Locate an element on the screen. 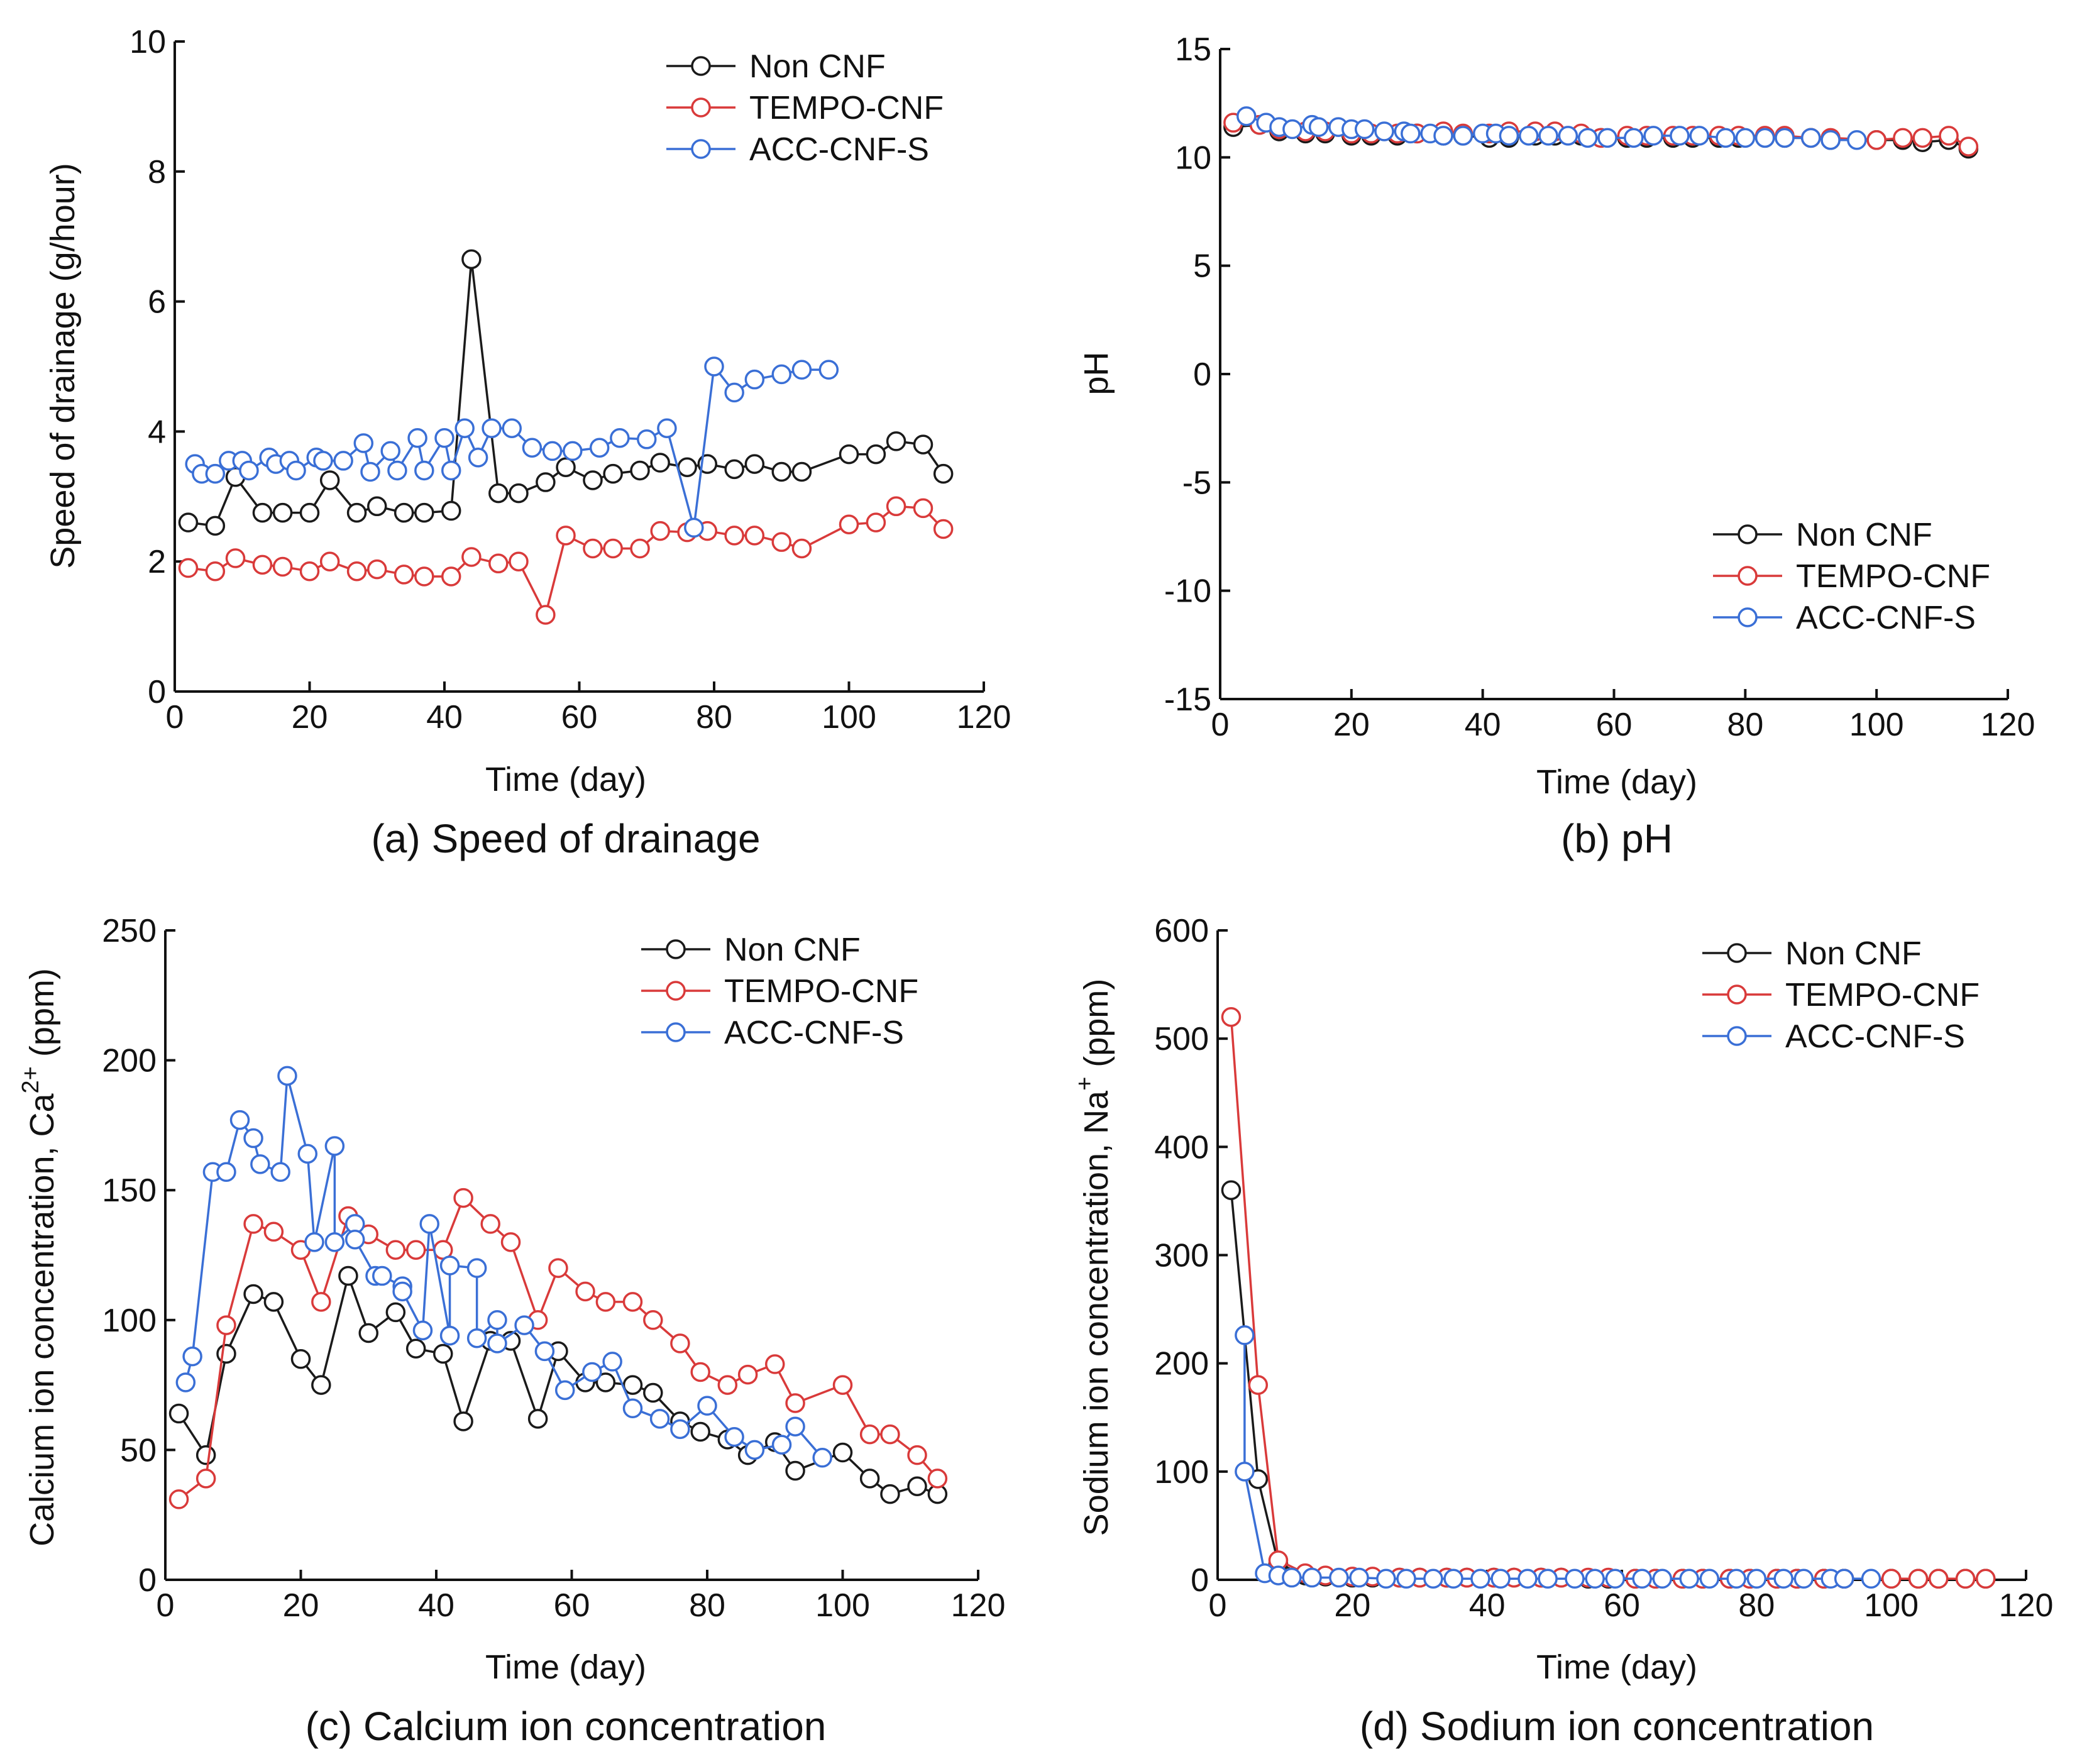 The height and width of the screenshot is (1764, 2082). x-tick-label: 100 is located at coordinates (849, 717).